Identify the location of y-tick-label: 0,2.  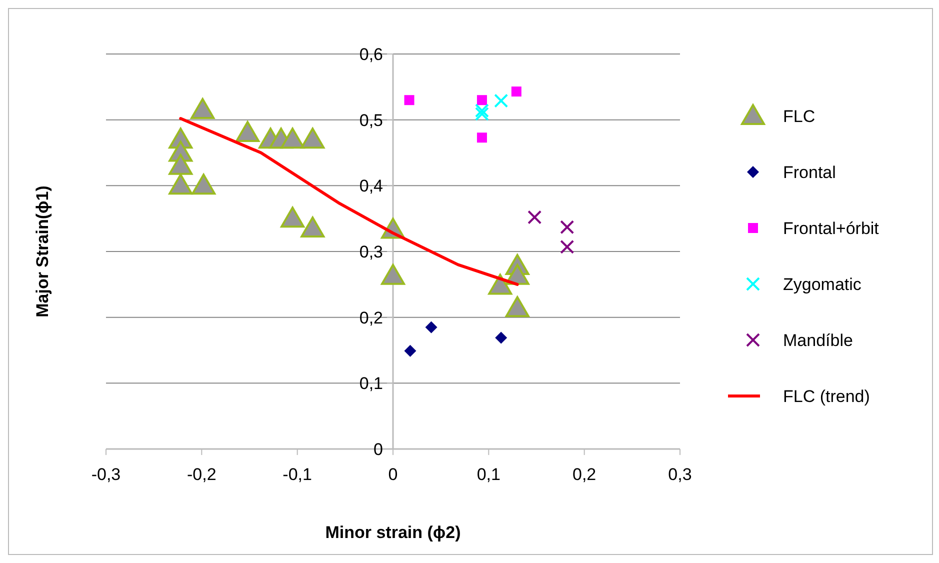
(371, 318).